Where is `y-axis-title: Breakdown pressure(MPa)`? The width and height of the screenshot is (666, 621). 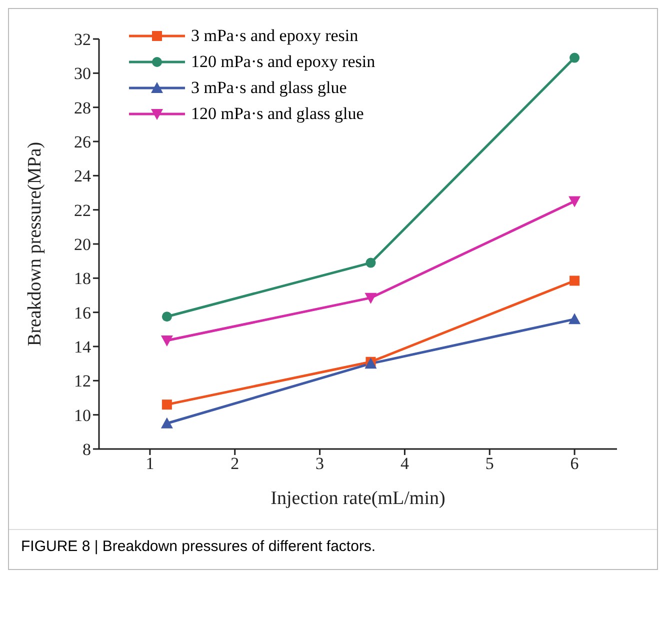
y-axis-title: Breakdown pressure(MPa) is located at coordinates (35, 244).